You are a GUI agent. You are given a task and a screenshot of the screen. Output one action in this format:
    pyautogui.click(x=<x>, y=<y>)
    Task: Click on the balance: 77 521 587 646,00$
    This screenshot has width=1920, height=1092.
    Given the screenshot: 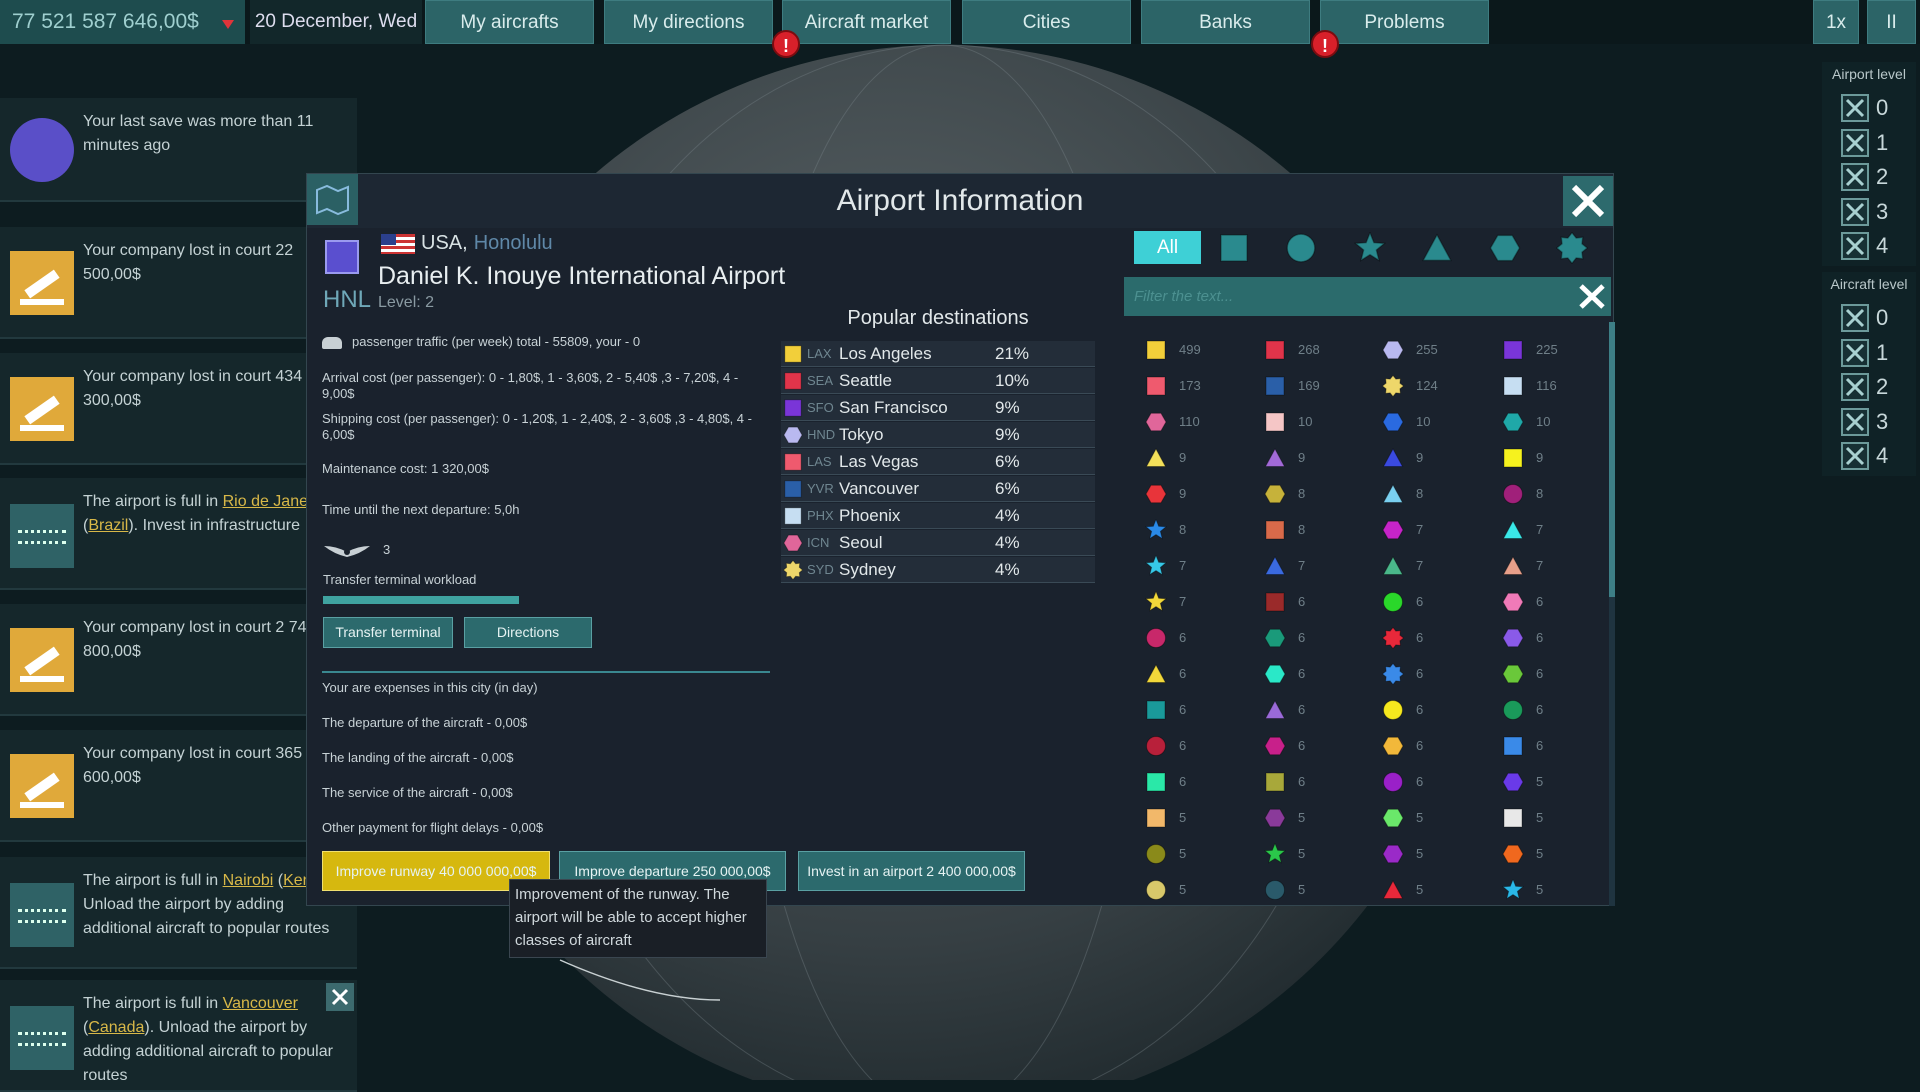 What is the action you would take?
    pyautogui.click(x=122, y=22)
    